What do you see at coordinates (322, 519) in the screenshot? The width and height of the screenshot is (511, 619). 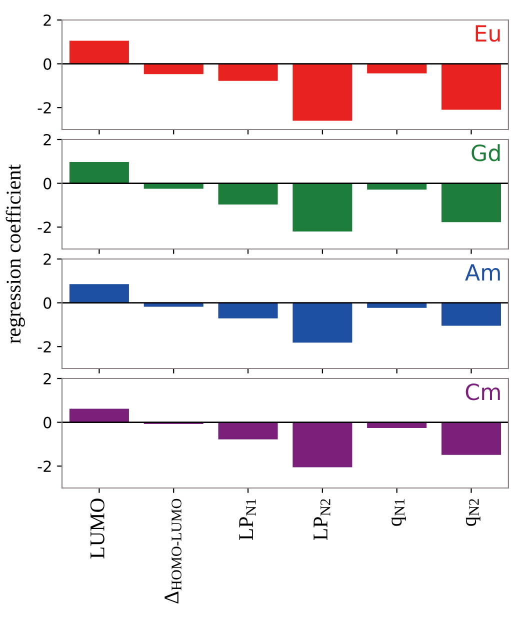 I see `x-tick-label: LP$_{N2}$` at bounding box center [322, 519].